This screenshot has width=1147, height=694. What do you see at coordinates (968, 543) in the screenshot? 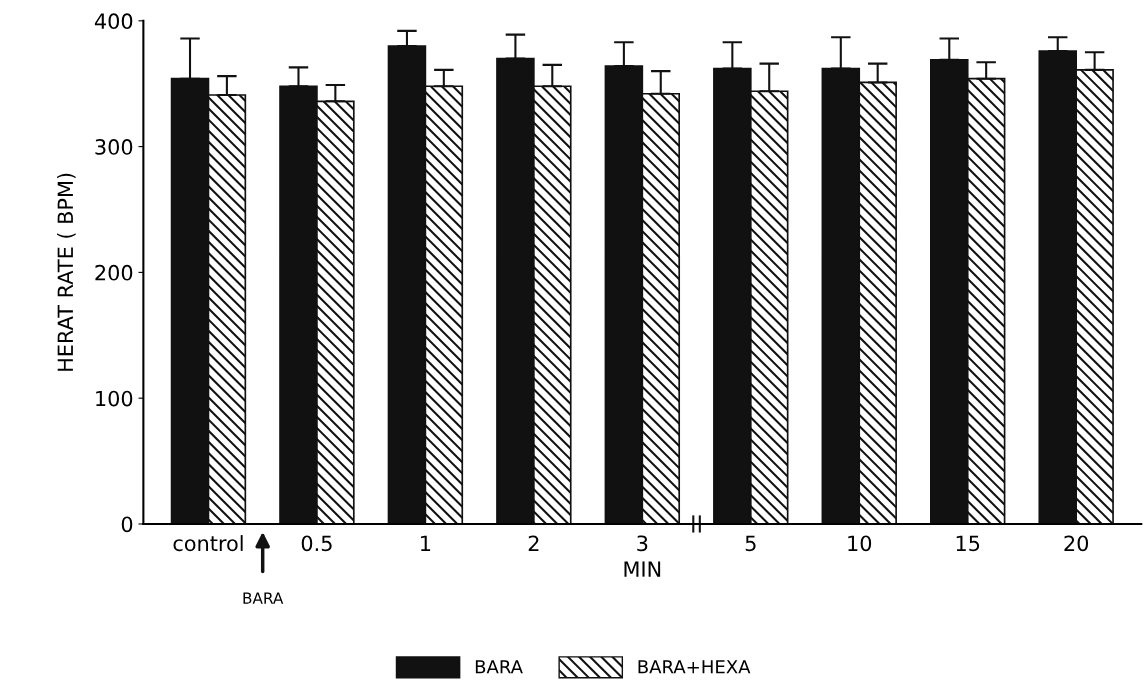
I see `x-tick-label: 15` at bounding box center [968, 543].